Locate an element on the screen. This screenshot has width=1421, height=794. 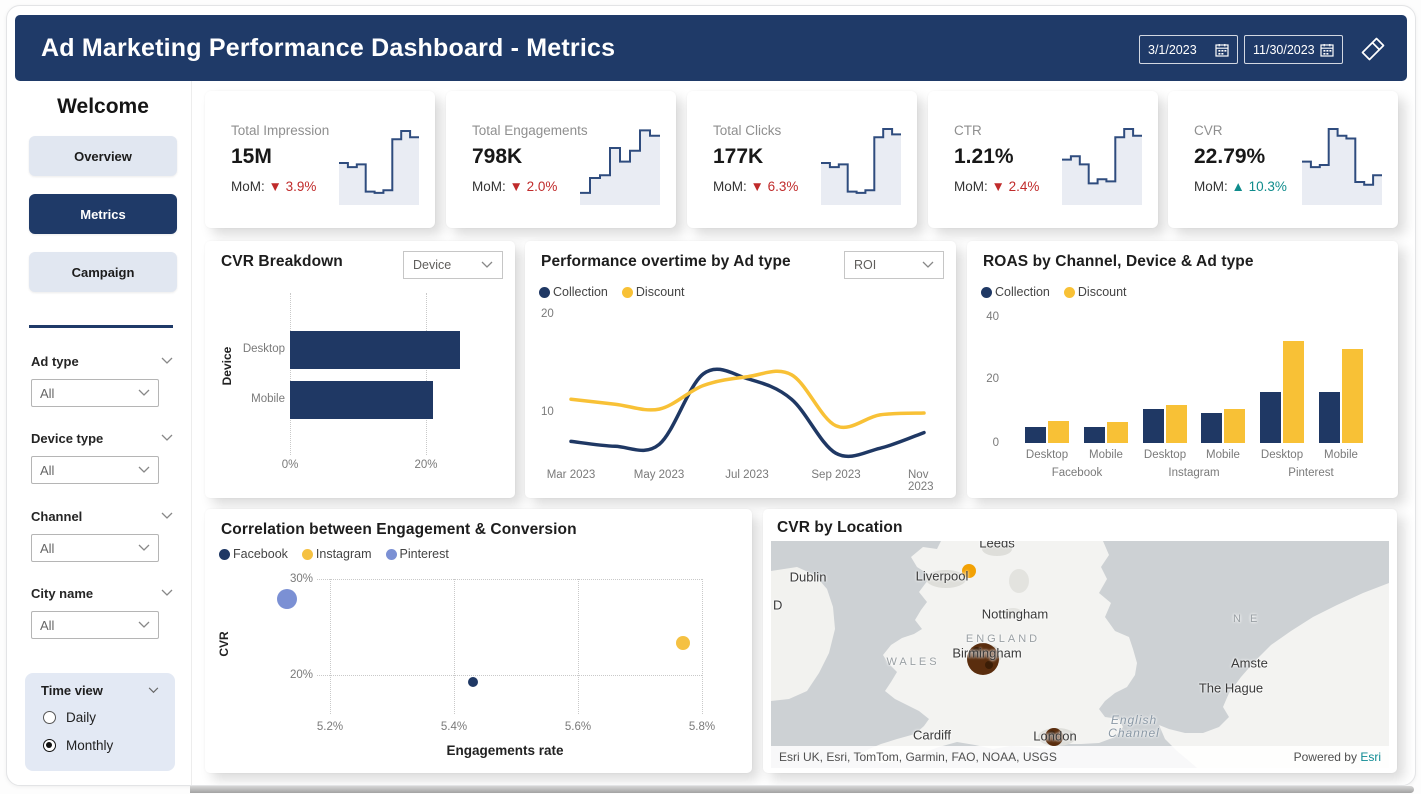
kpi-value: 1.21% is located at coordinates (984, 156).